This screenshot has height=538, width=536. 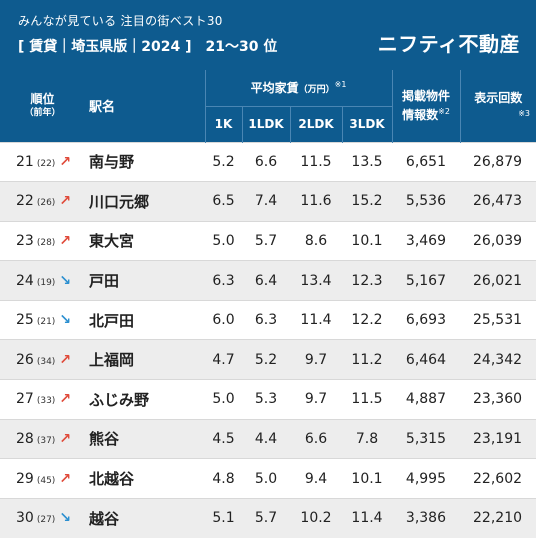 What do you see at coordinates (42, 98) in the screenshot?
I see `col-rank-label: 順位` at bounding box center [42, 98].